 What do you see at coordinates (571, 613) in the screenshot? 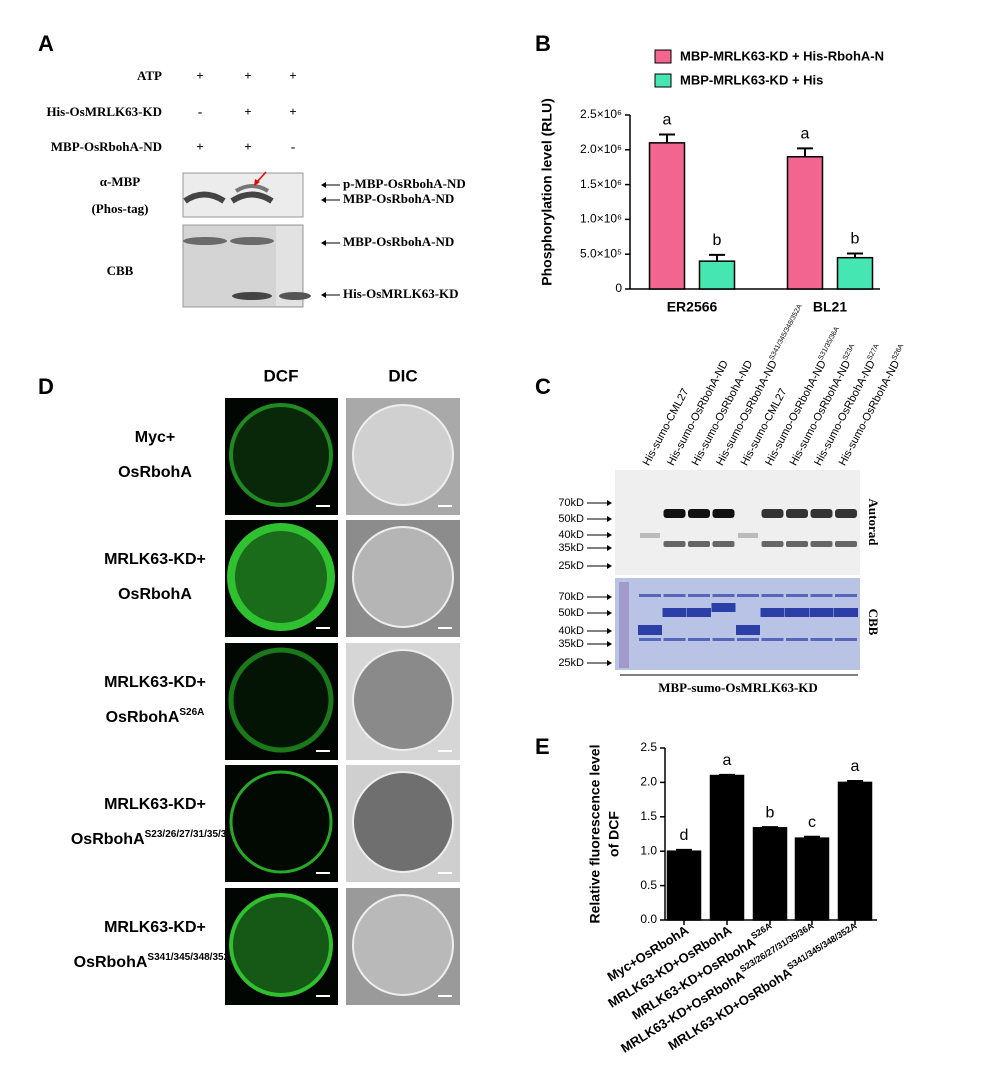
I see `marker-label: 50kD` at bounding box center [571, 613].